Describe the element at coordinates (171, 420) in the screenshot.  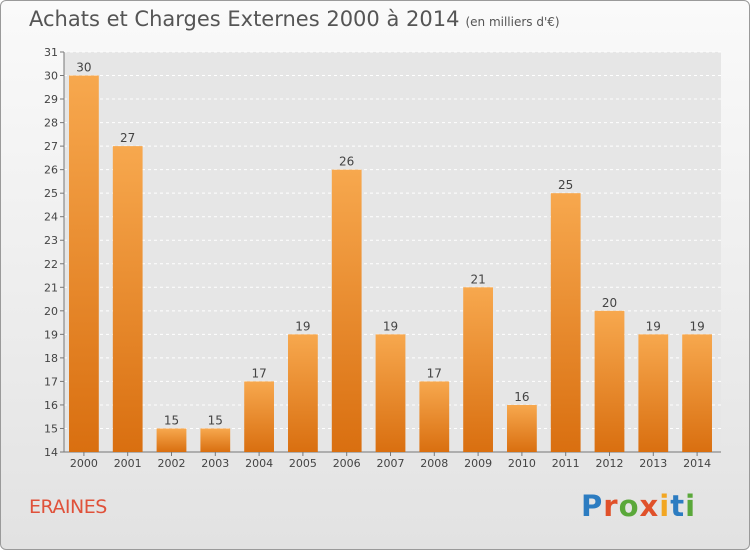
I see `data-label-2002: 15` at that location.